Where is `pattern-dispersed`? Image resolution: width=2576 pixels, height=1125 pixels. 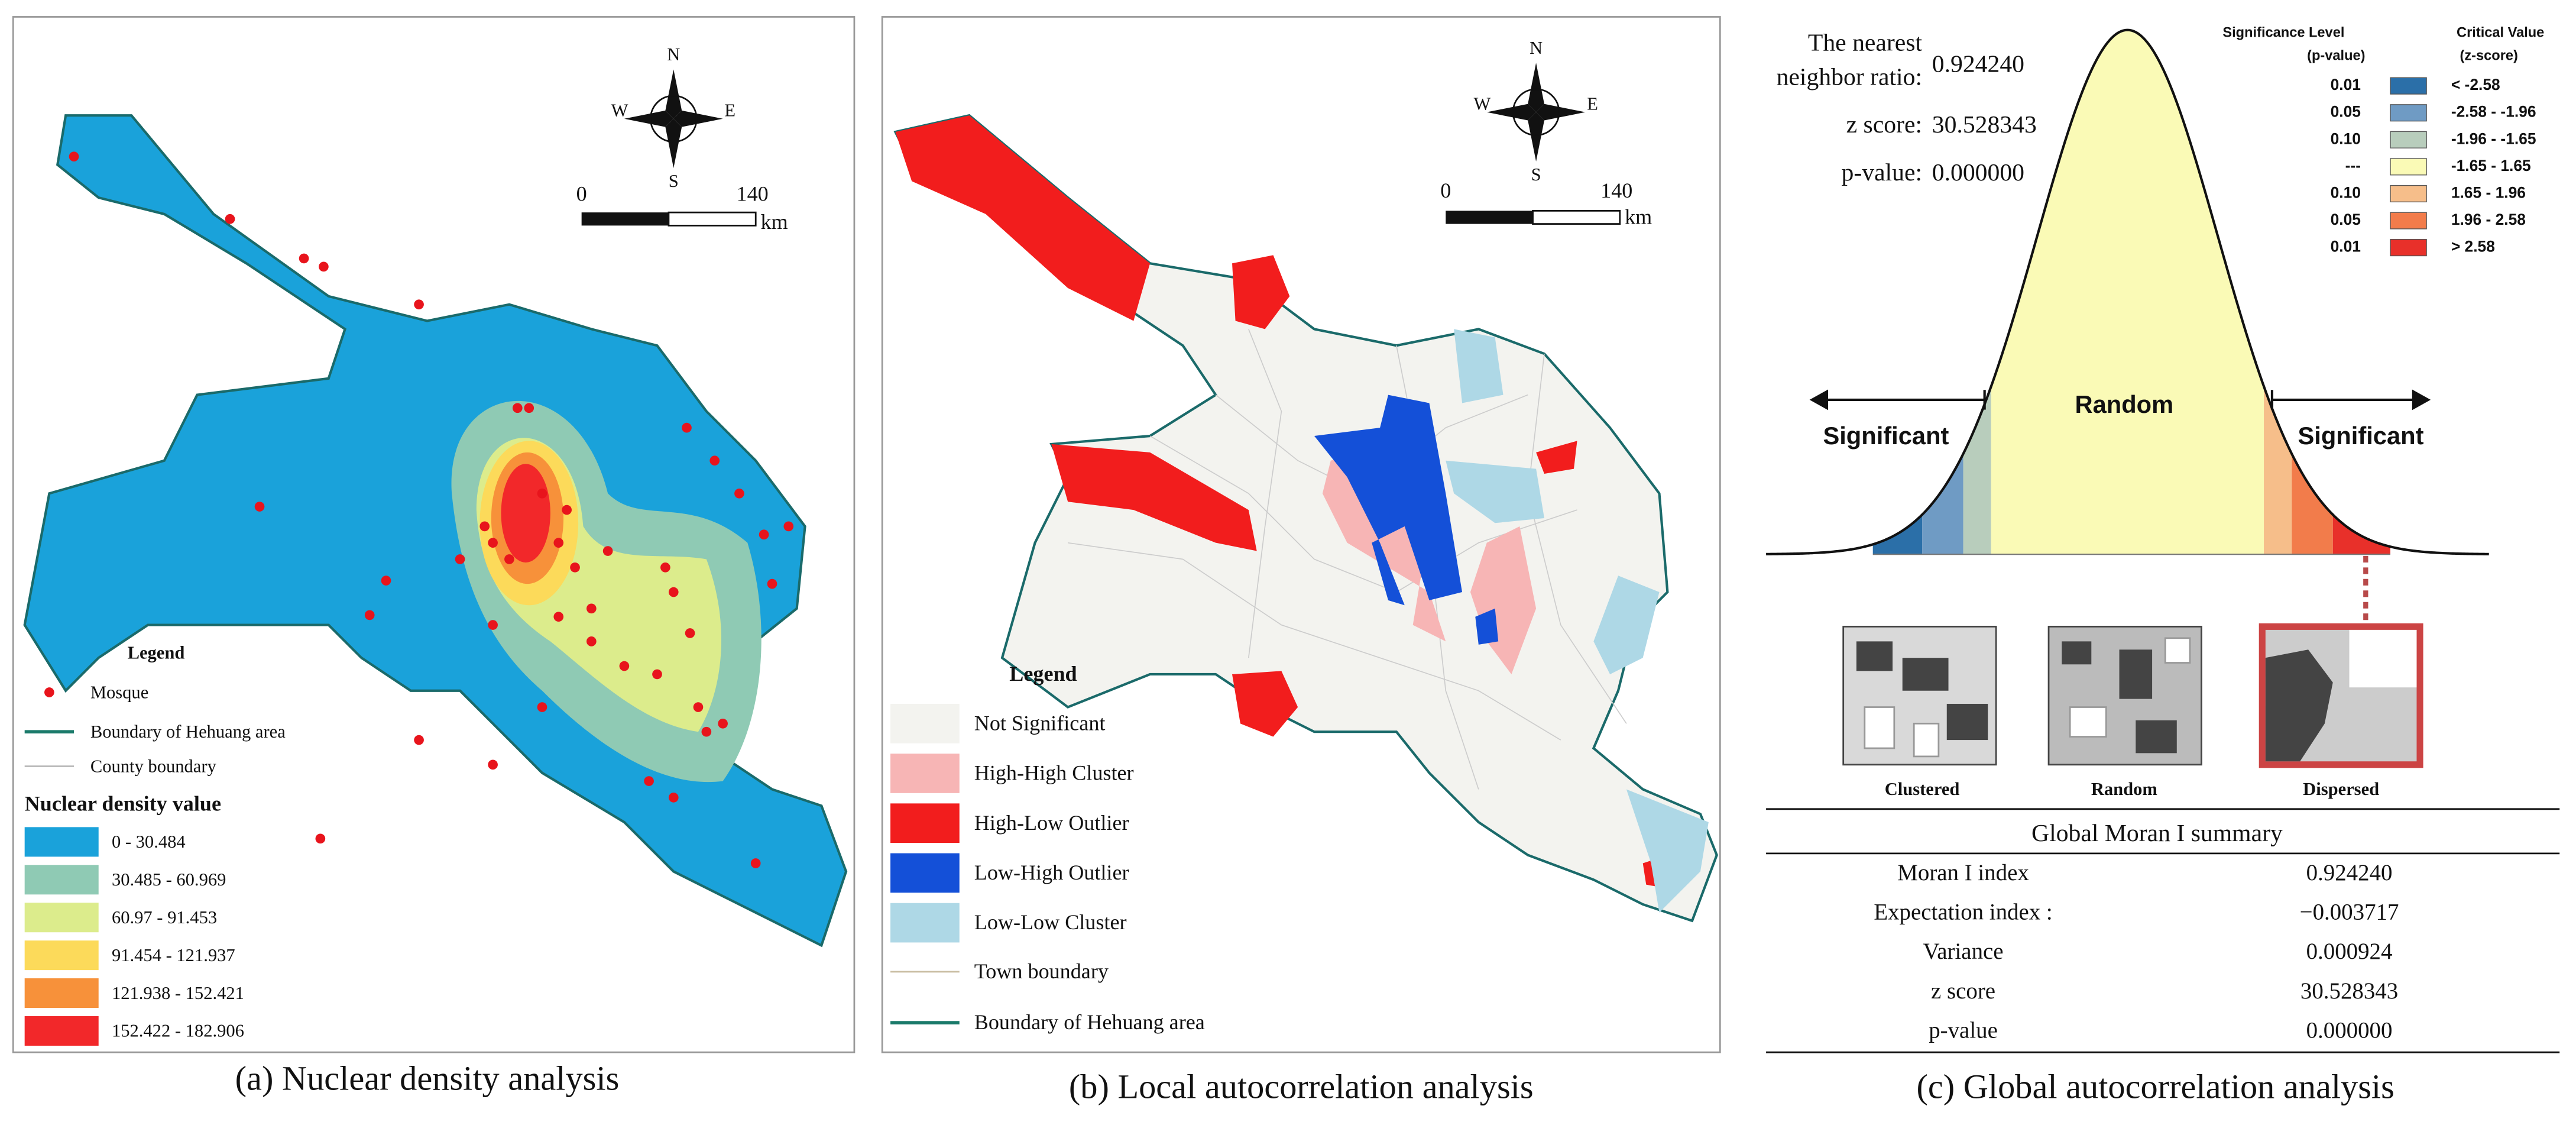 pattern-dispersed is located at coordinates (2341, 695).